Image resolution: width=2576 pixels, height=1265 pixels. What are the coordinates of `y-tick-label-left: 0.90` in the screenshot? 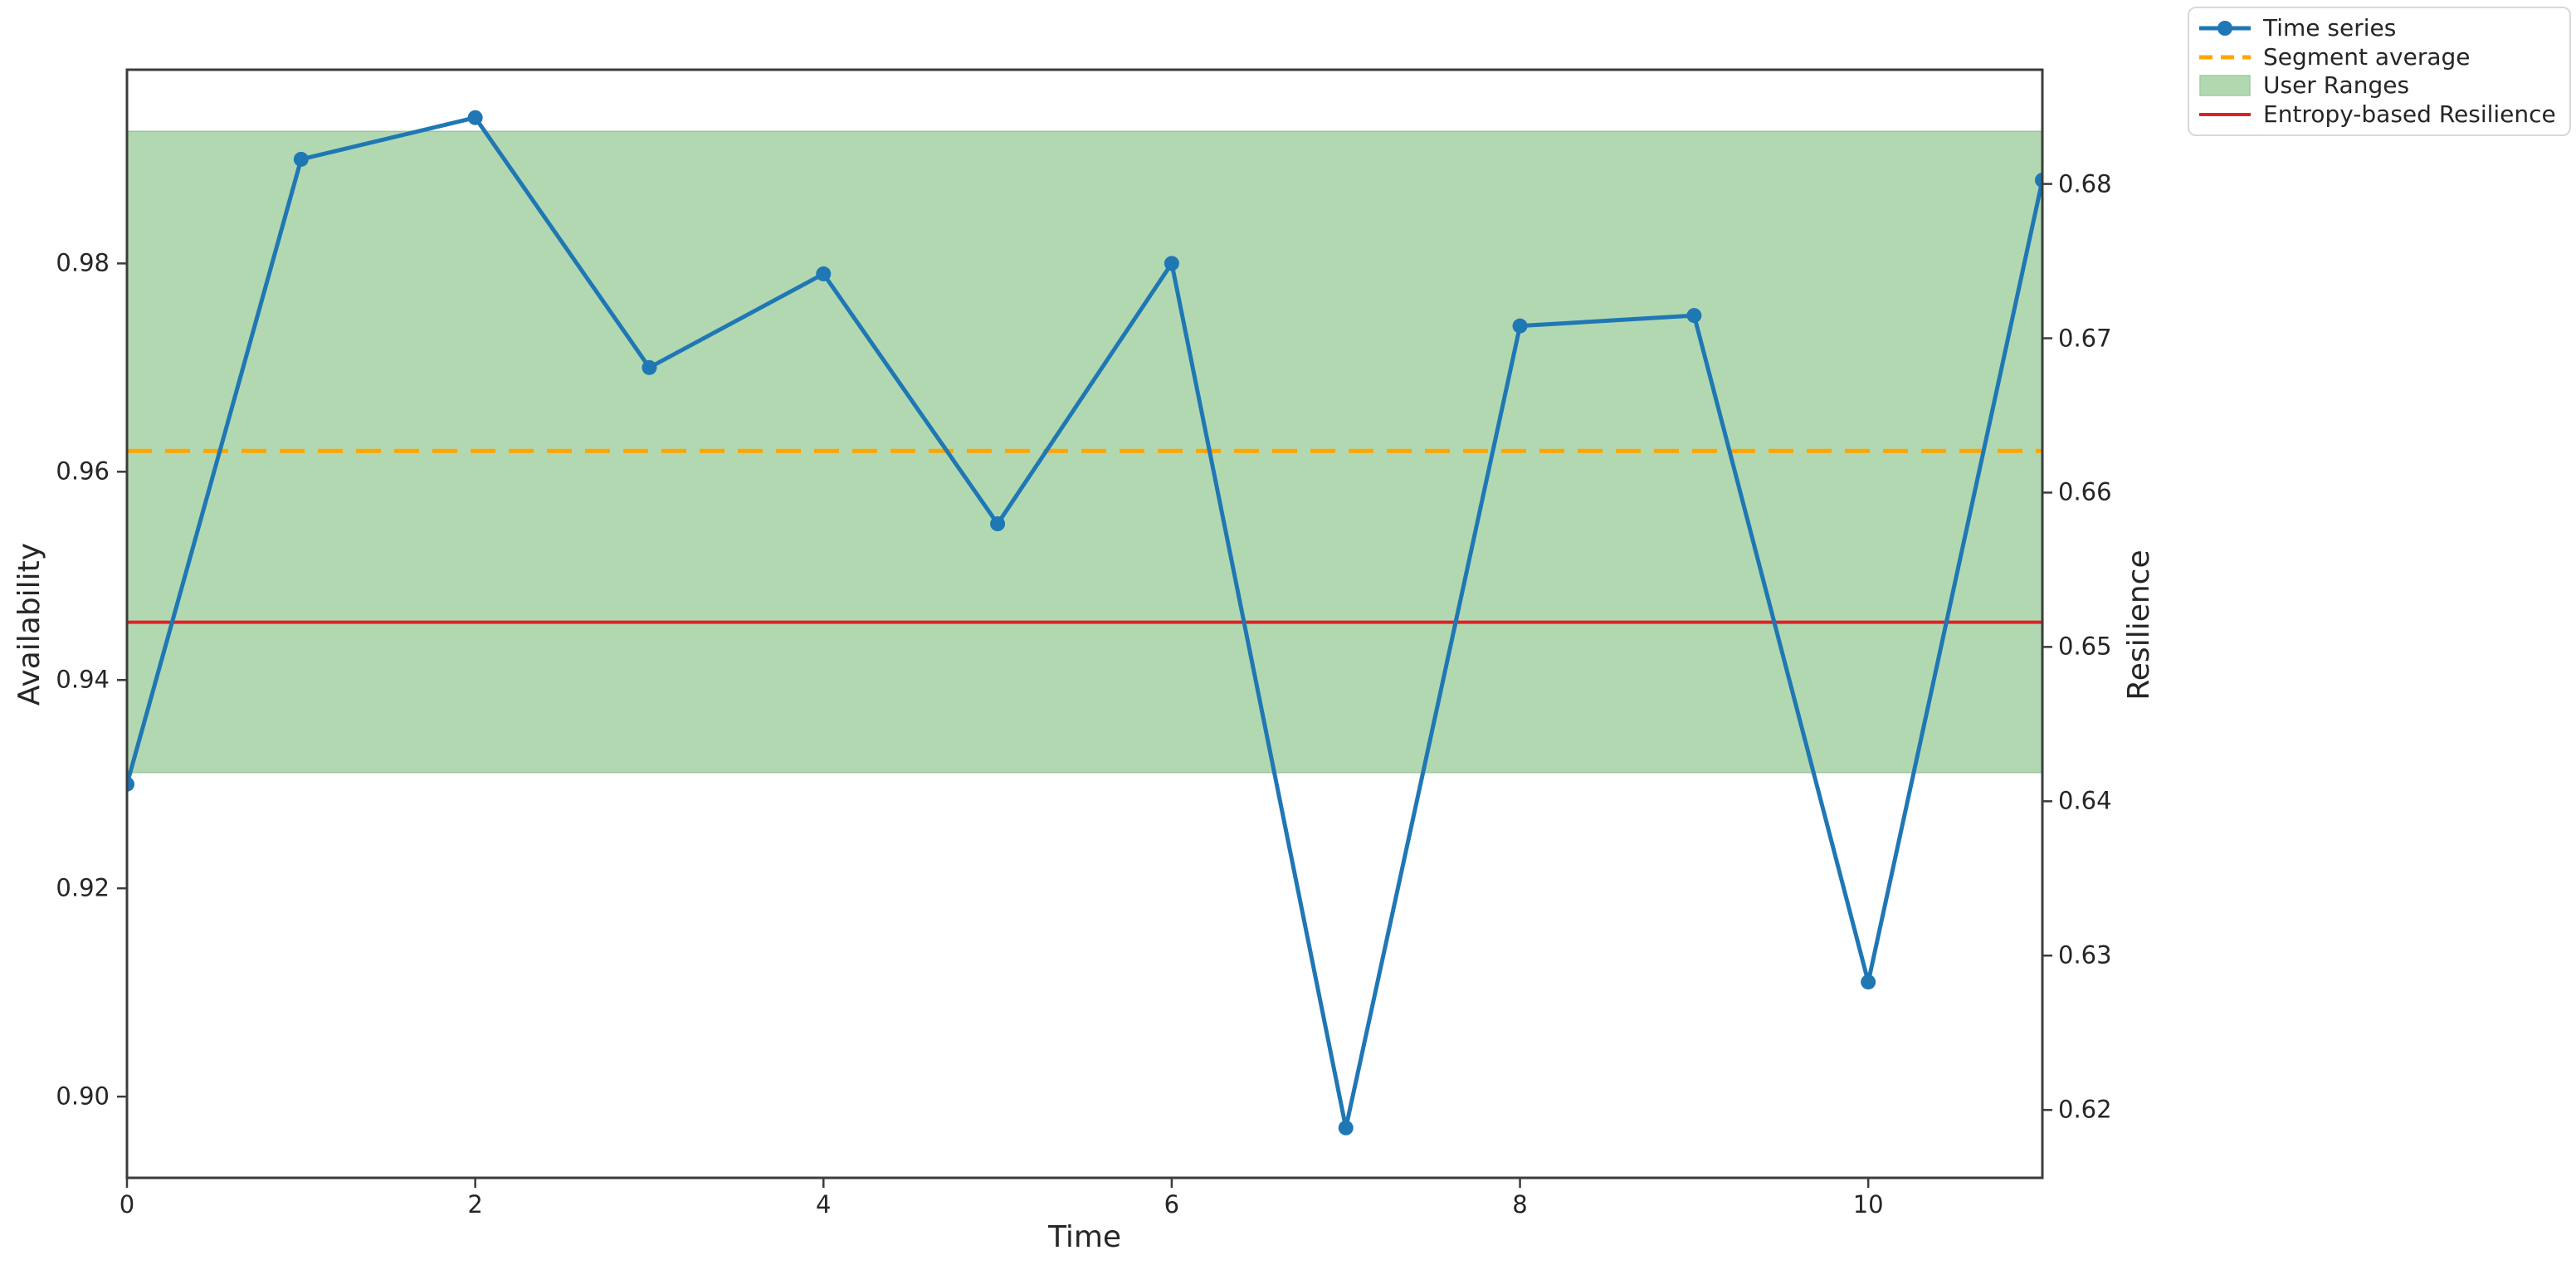 It's located at (83, 1096).